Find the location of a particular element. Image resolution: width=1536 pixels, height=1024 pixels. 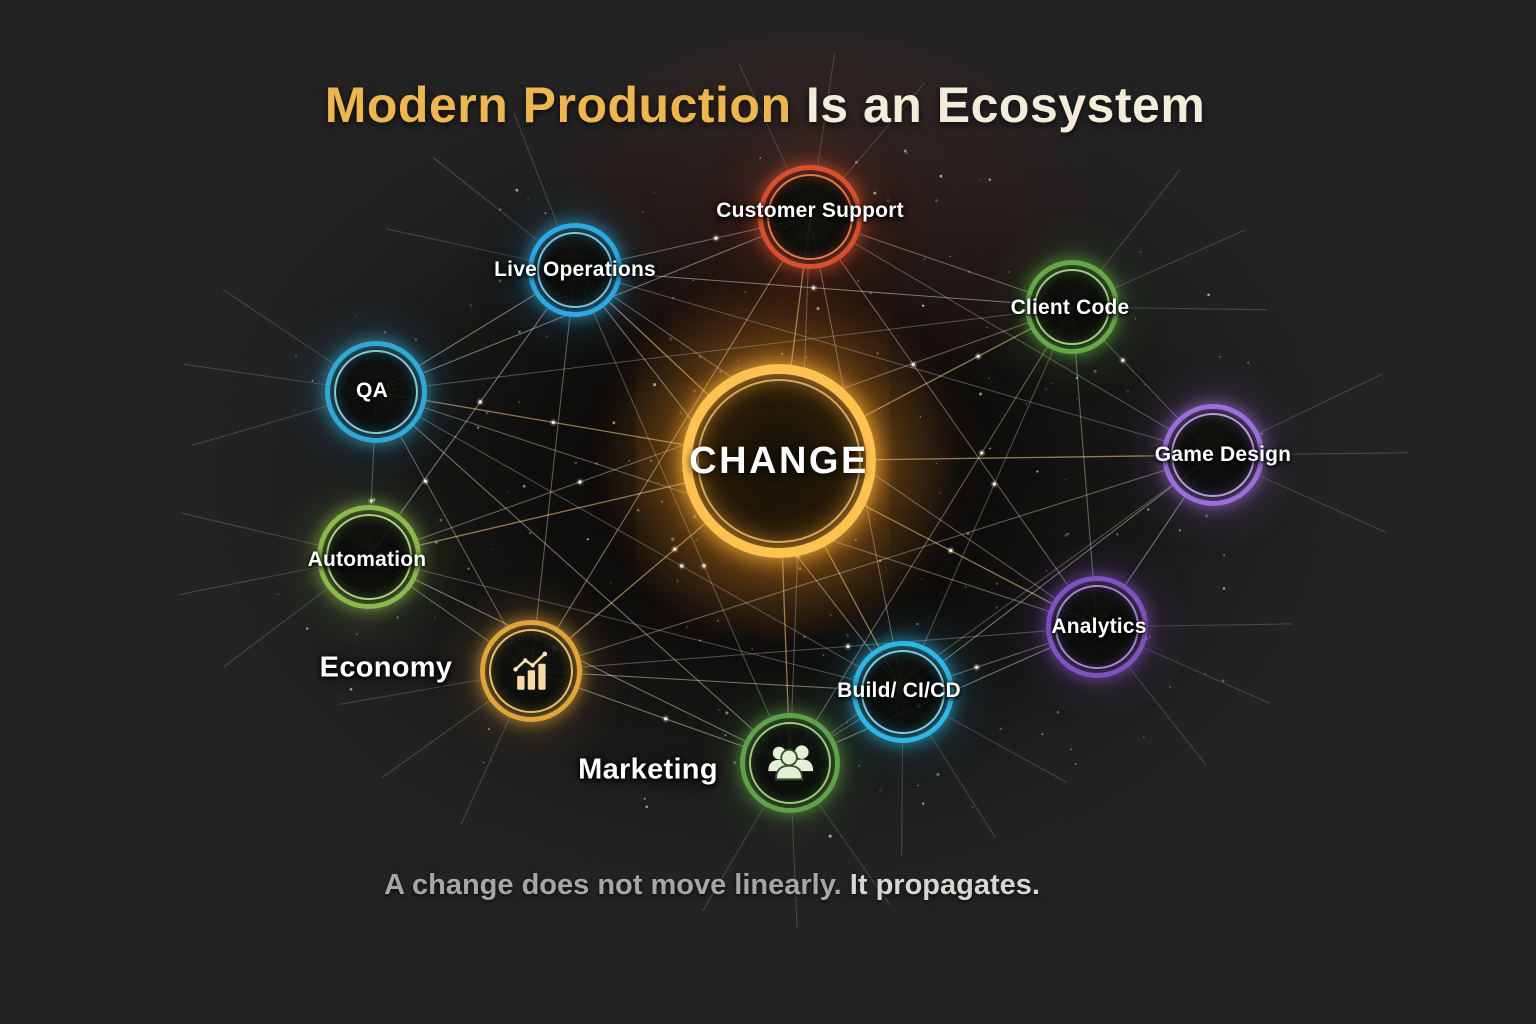

people-icon is located at coordinates (790, 763).